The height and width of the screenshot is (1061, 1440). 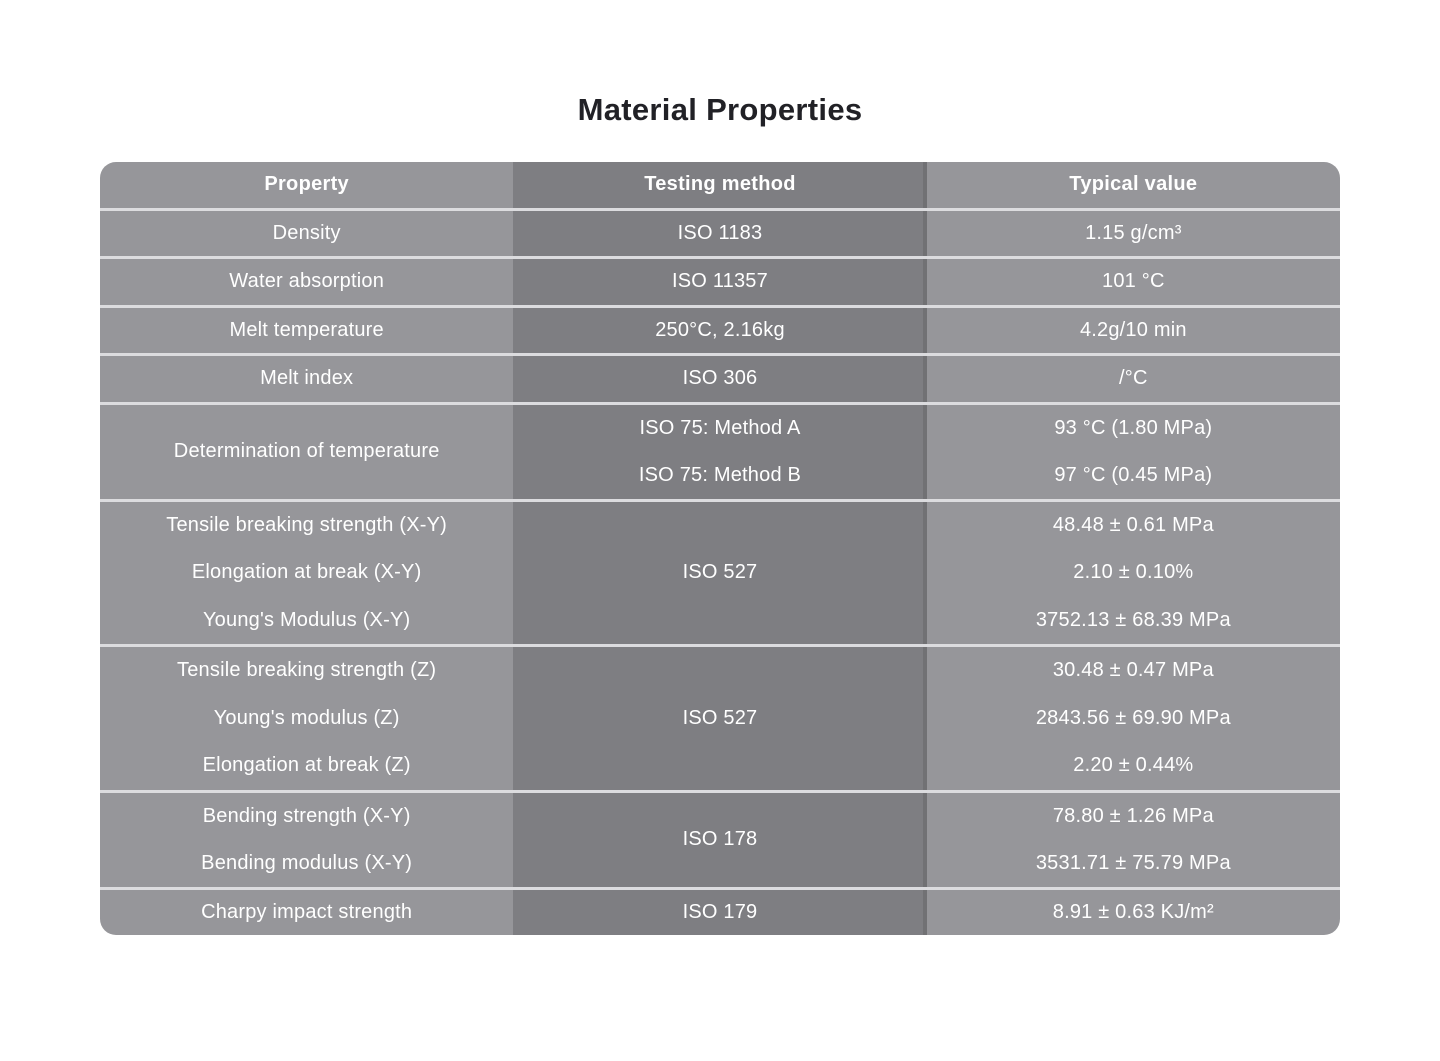 I want to click on property-cell-text: Melt temperature, so click(x=306, y=329).